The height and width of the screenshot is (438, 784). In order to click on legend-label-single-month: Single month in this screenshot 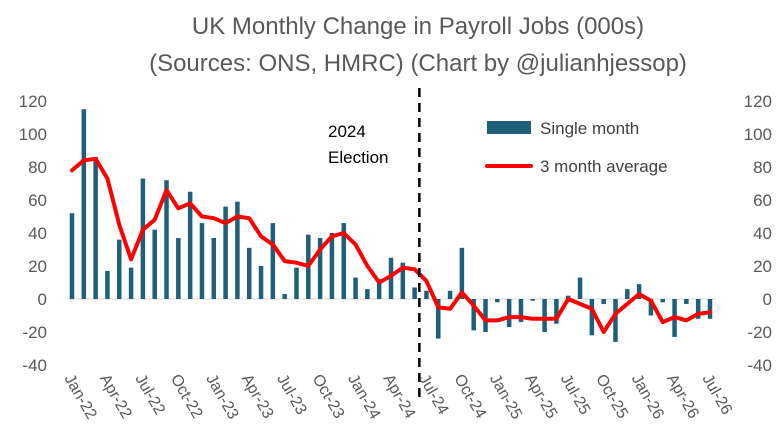, I will do `click(589, 128)`.